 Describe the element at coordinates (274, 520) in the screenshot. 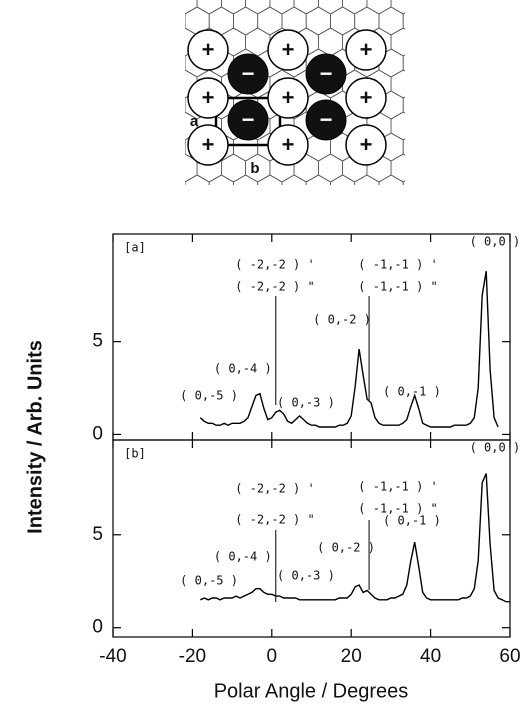

I see `peak-label: ( -2,-2 ) "` at that location.